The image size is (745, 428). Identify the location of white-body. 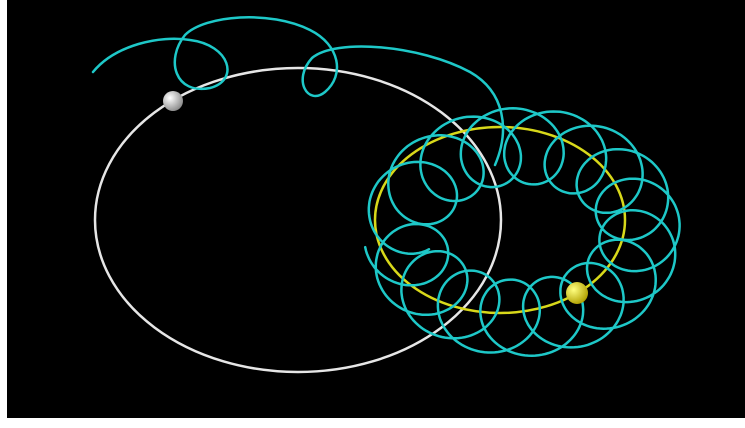
(173, 101).